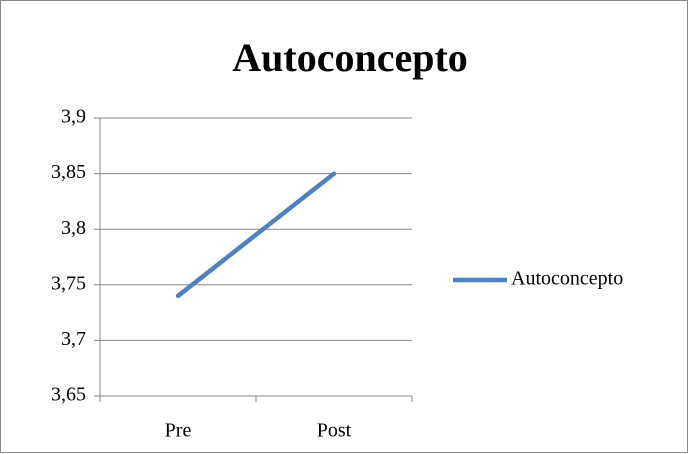  Describe the element at coordinates (256, 235) in the screenshot. I see `series-line` at that location.